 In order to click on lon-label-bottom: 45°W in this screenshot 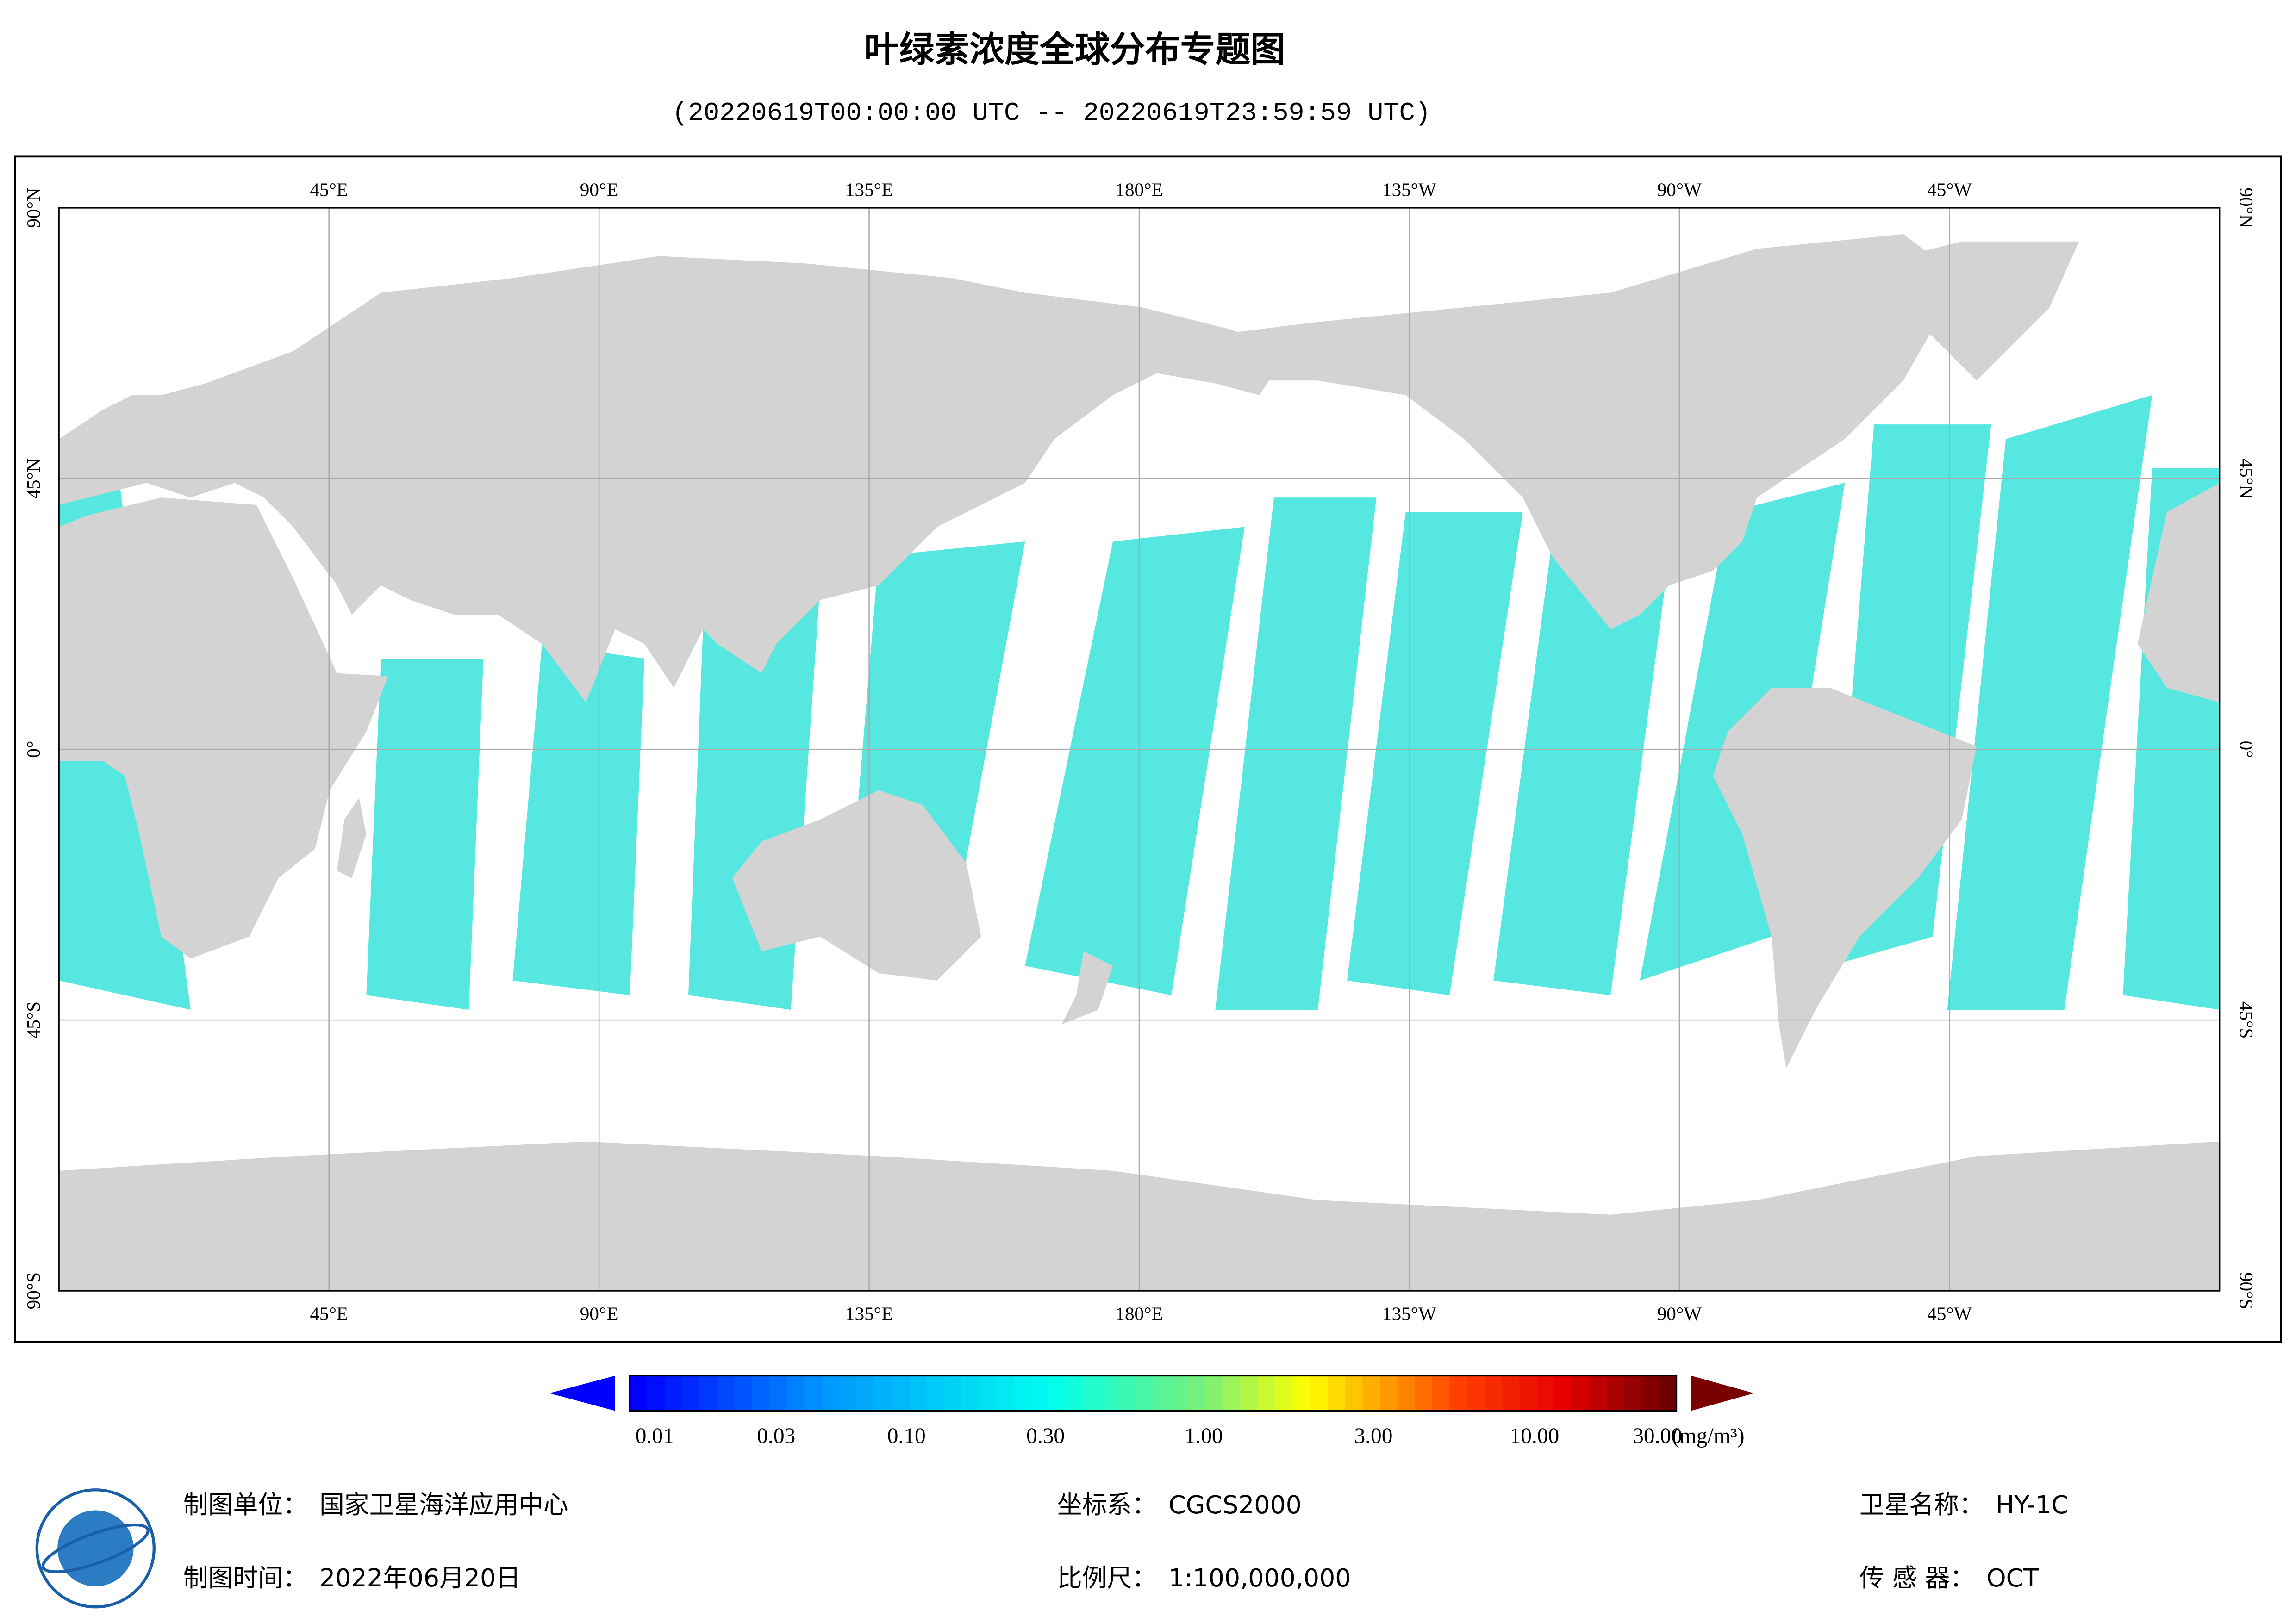, I will do `click(1949, 1313)`.